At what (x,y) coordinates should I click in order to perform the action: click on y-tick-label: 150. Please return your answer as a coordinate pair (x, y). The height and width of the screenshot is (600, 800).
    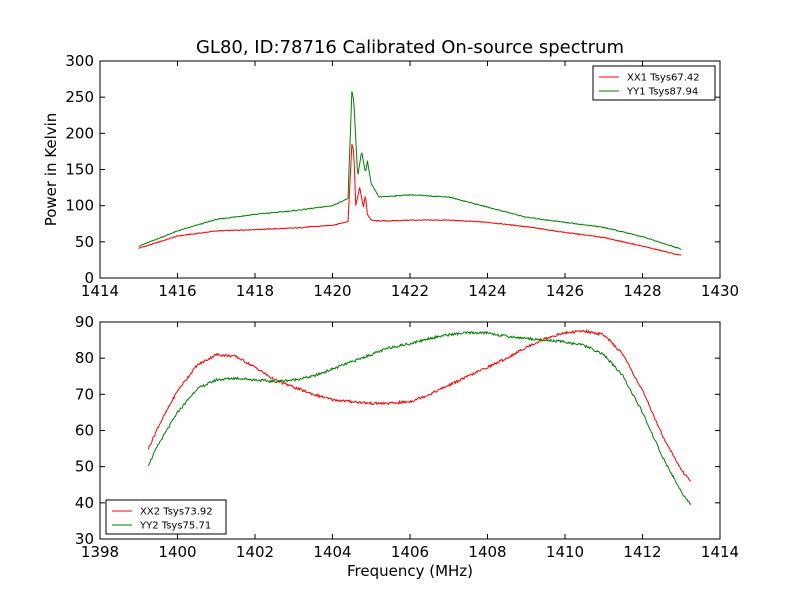
    Looking at the image, I should click on (79, 170).